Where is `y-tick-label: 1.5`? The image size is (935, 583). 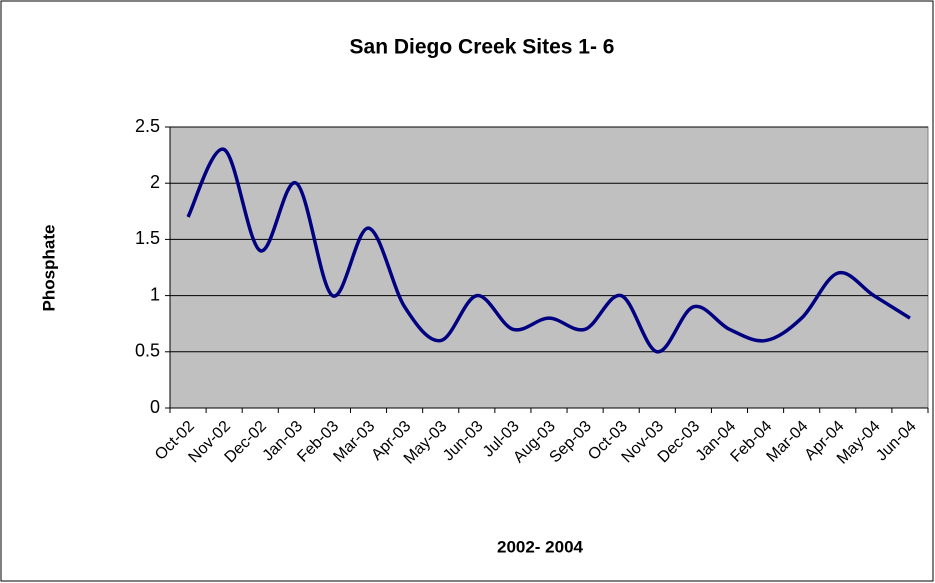 y-tick-label: 1.5 is located at coordinates (147, 238).